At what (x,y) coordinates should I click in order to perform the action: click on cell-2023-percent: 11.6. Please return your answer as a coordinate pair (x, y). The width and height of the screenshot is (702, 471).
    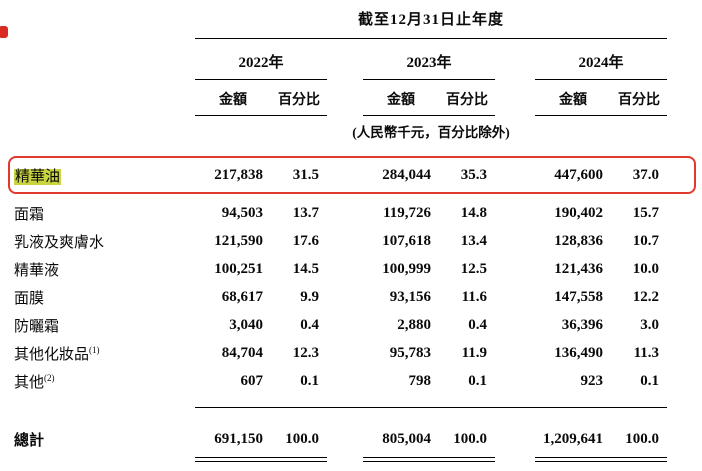
    Looking at the image, I should click on (474, 296).